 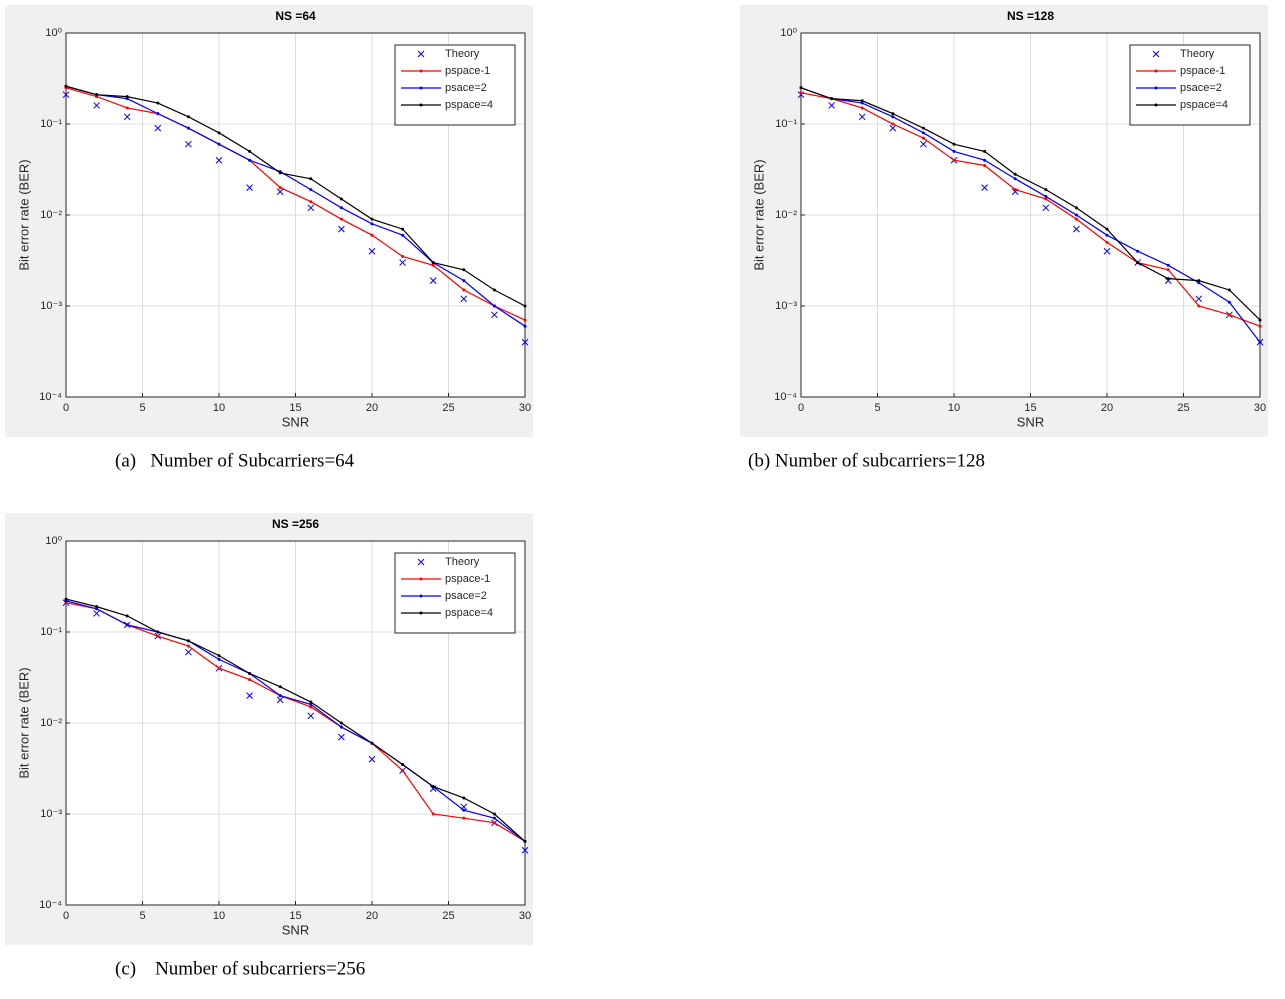 What do you see at coordinates (877, 408) in the screenshot?
I see `x-tick-label: 5` at bounding box center [877, 408].